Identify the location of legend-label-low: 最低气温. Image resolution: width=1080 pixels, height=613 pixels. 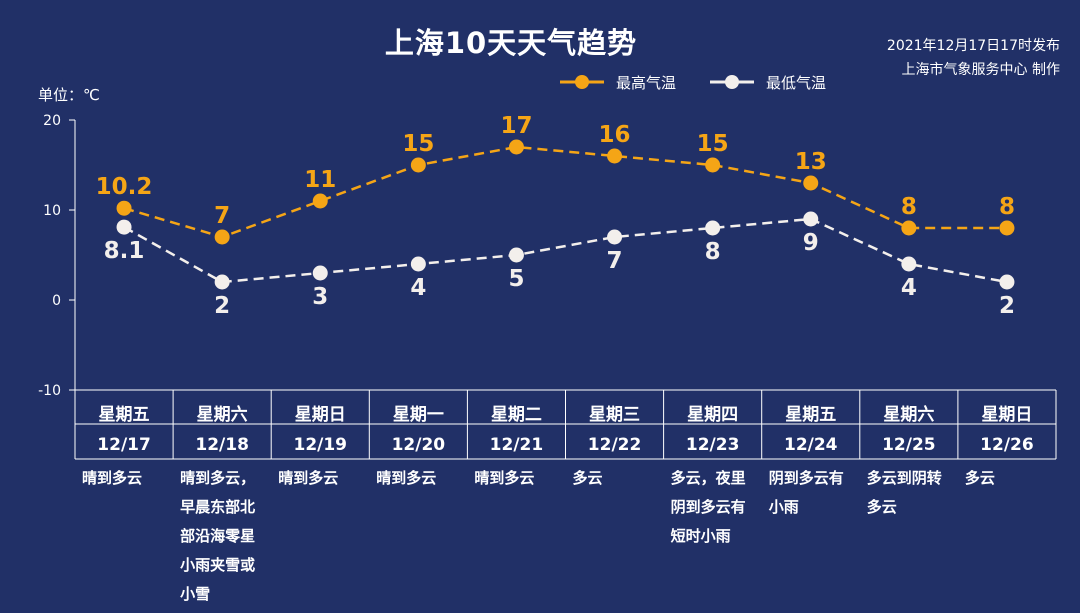
(796, 83).